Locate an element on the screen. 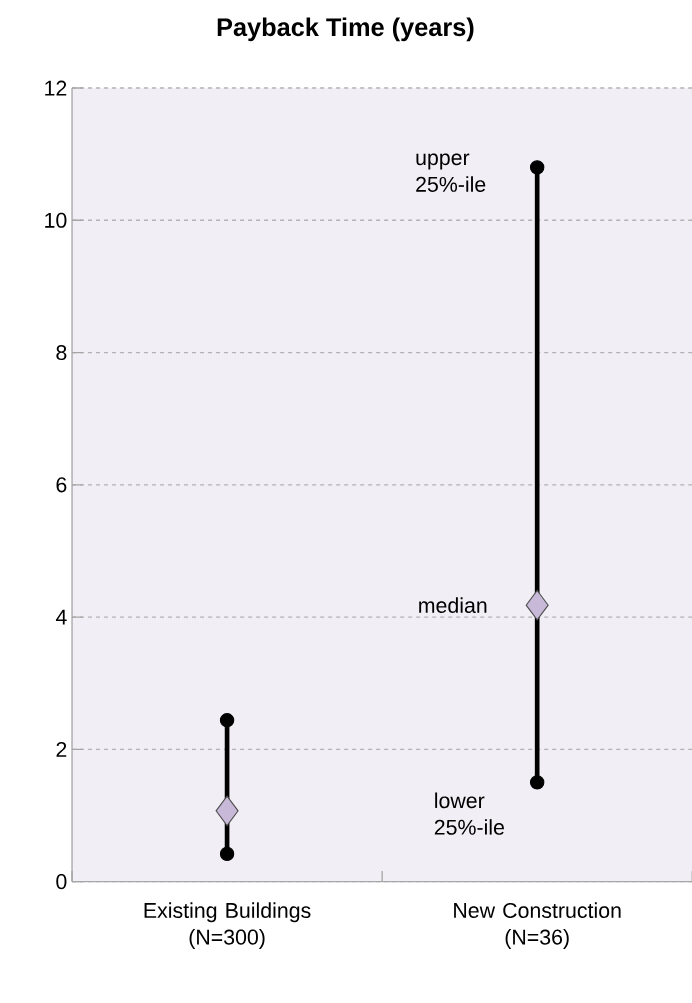 This screenshot has width=692, height=1003. y-tick-label: 4 is located at coordinates (61, 617).